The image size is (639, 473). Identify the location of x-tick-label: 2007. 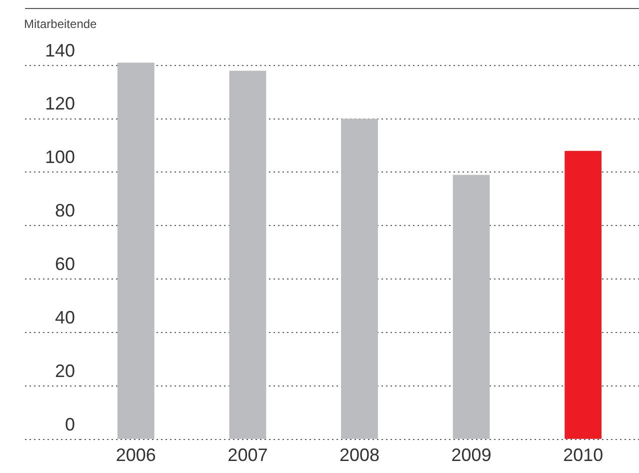
(248, 455).